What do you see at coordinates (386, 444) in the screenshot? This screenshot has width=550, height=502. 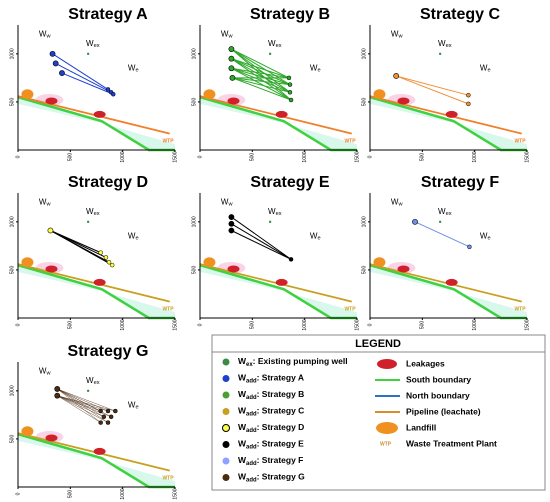 I see `legend-wtp: WTP` at bounding box center [386, 444].